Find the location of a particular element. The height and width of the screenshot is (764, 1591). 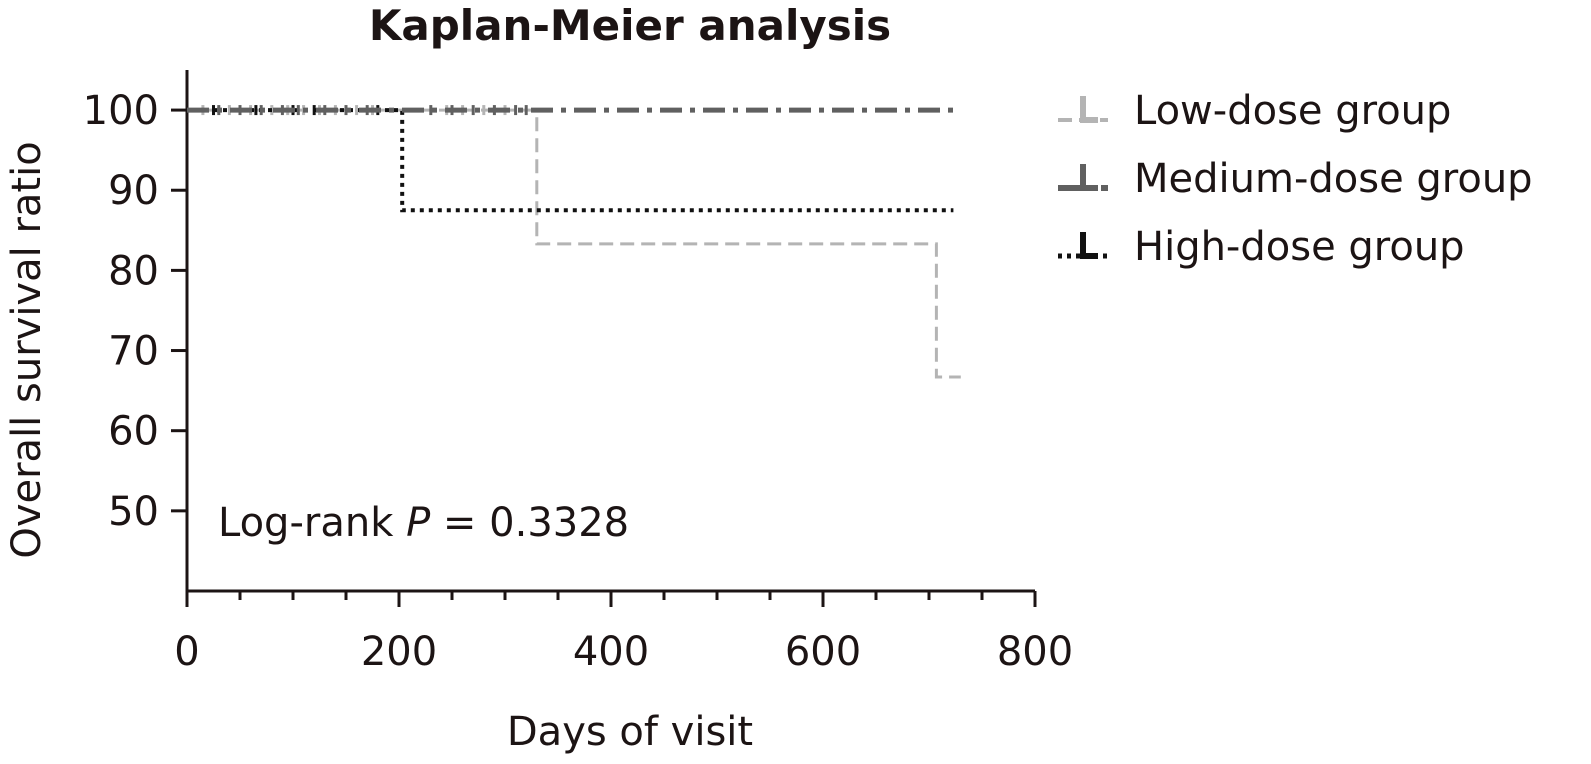

x-tick-label: 400 is located at coordinates (611, 652).